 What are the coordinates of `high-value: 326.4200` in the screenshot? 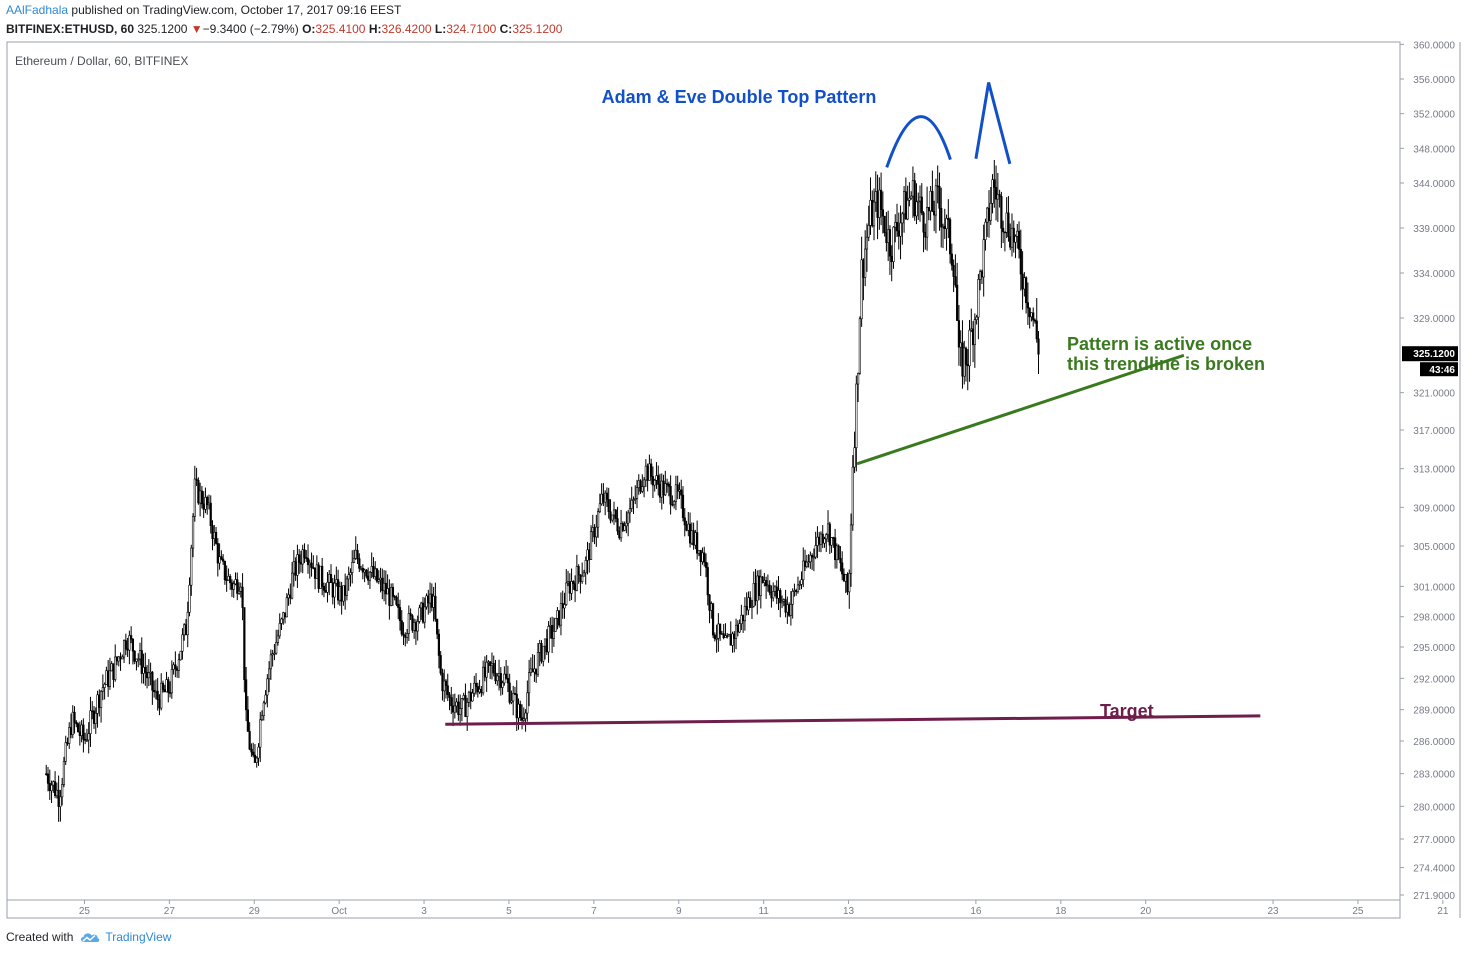 It's located at (406, 29).